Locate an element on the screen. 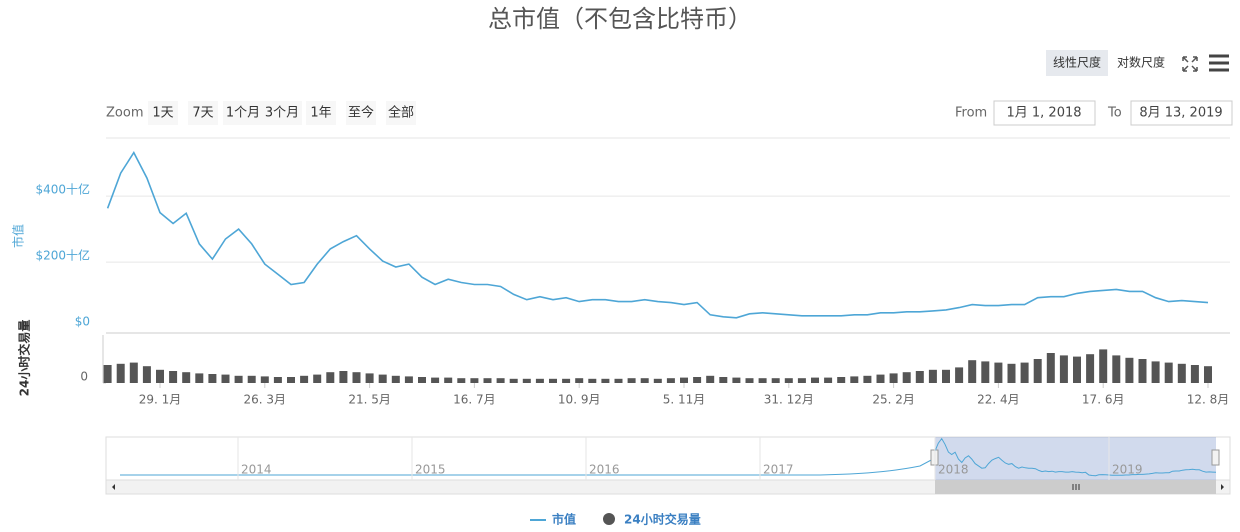 The height and width of the screenshot is (532, 1240). zoom-button: 1个月 is located at coordinates (243, 113).